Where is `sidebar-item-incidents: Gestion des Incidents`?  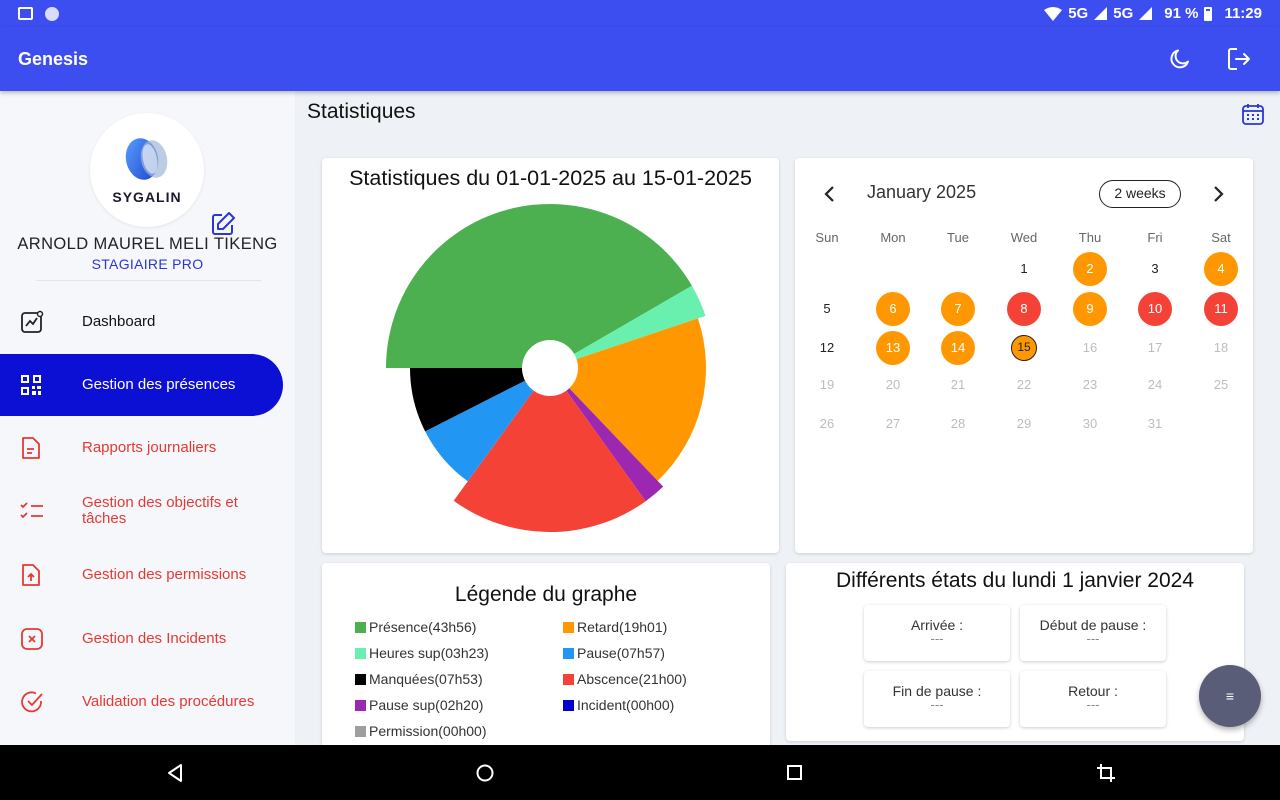 sidebar-item-incidents: Gestion des Incidents is located at coordinates (141, 639).